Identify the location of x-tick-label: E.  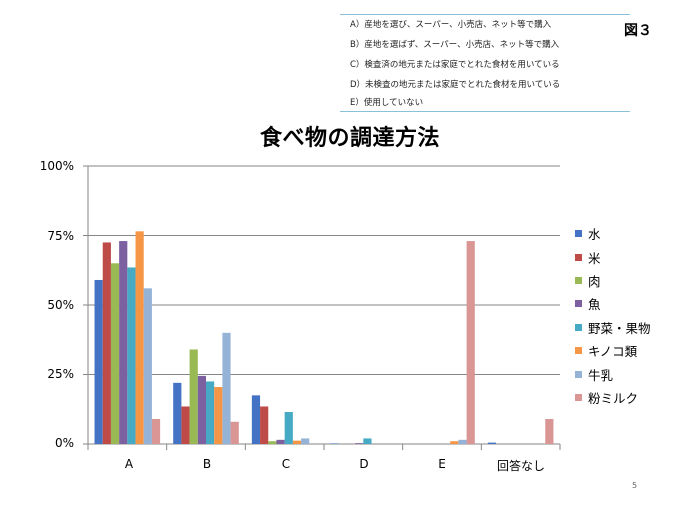
(442, 464).